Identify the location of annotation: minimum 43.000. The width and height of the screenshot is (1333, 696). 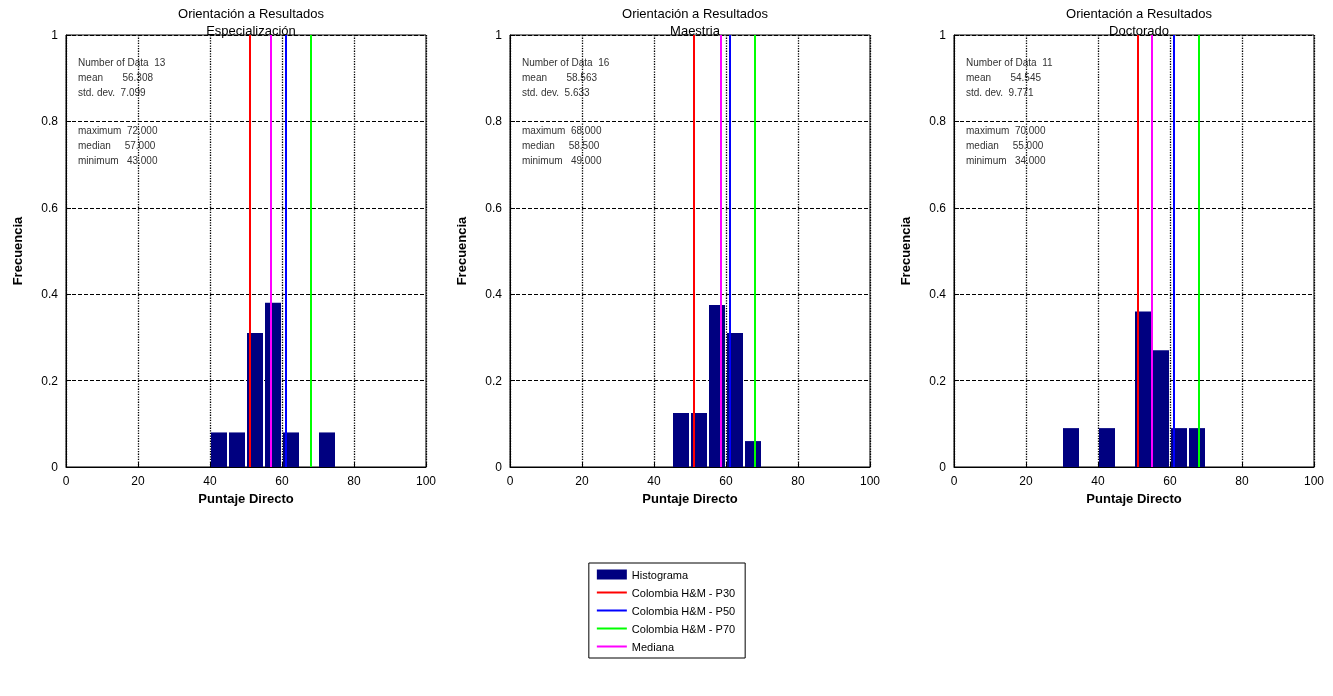
(118, 160).